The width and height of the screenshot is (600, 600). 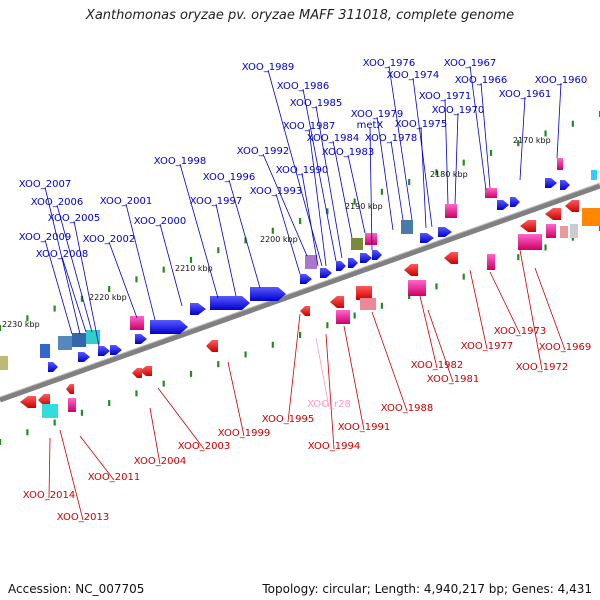 What do you see at coordinates (421, 124) in the screenshot?
I see `plus-gene-label: XOO_1975` at bounding box center [421, 124].